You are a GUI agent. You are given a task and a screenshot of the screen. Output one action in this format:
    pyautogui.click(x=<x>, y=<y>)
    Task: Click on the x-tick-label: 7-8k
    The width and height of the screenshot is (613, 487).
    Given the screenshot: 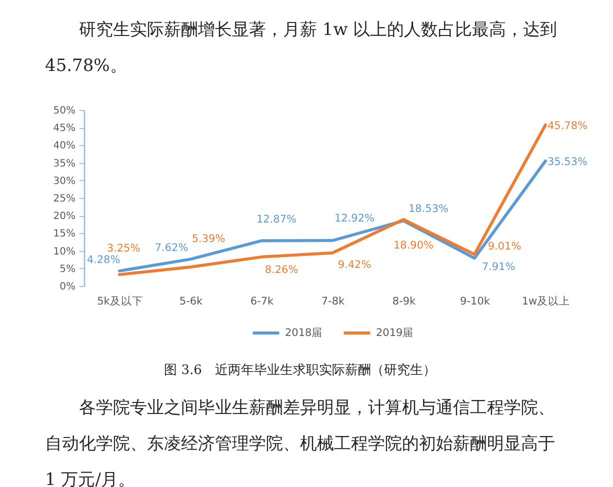 What is the action you would take?
    pyautogui.click(x=333, y=302)
    